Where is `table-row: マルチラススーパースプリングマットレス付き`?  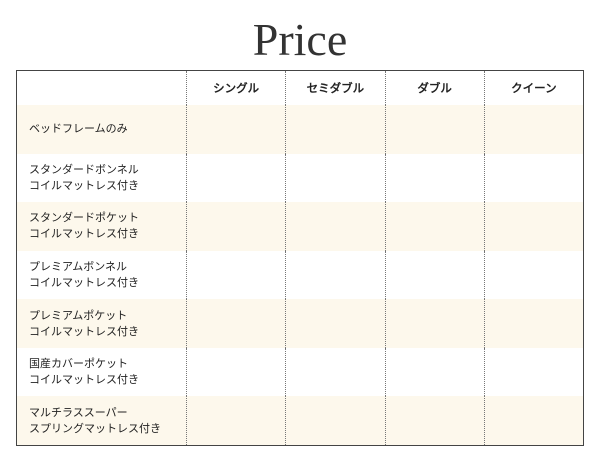
table-row: マルチラススーパースプリングマットレス付き is located at coordinates (300, 421).